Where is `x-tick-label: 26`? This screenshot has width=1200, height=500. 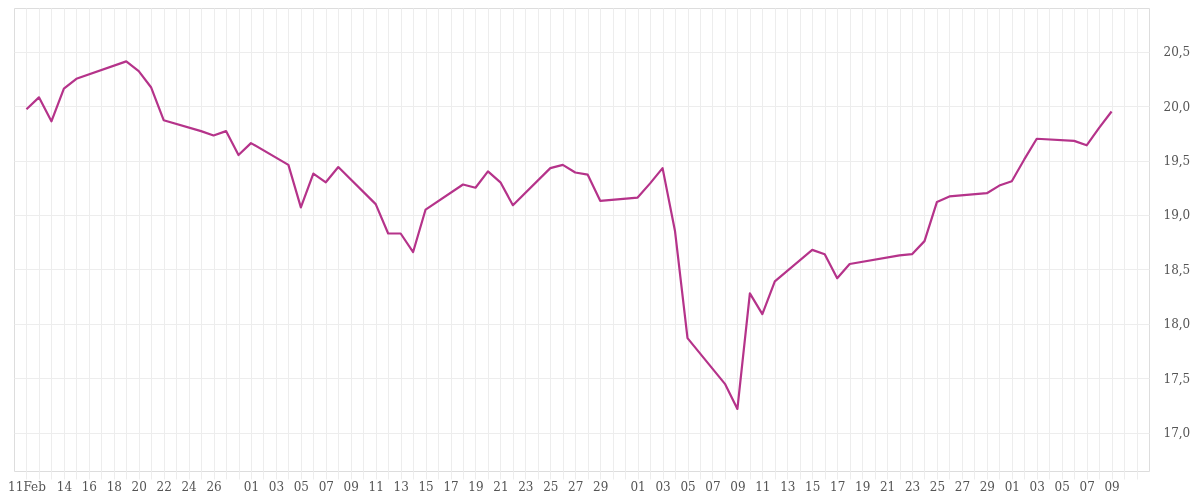 x-tick-label: 26 is located at coordinates (214, 486).